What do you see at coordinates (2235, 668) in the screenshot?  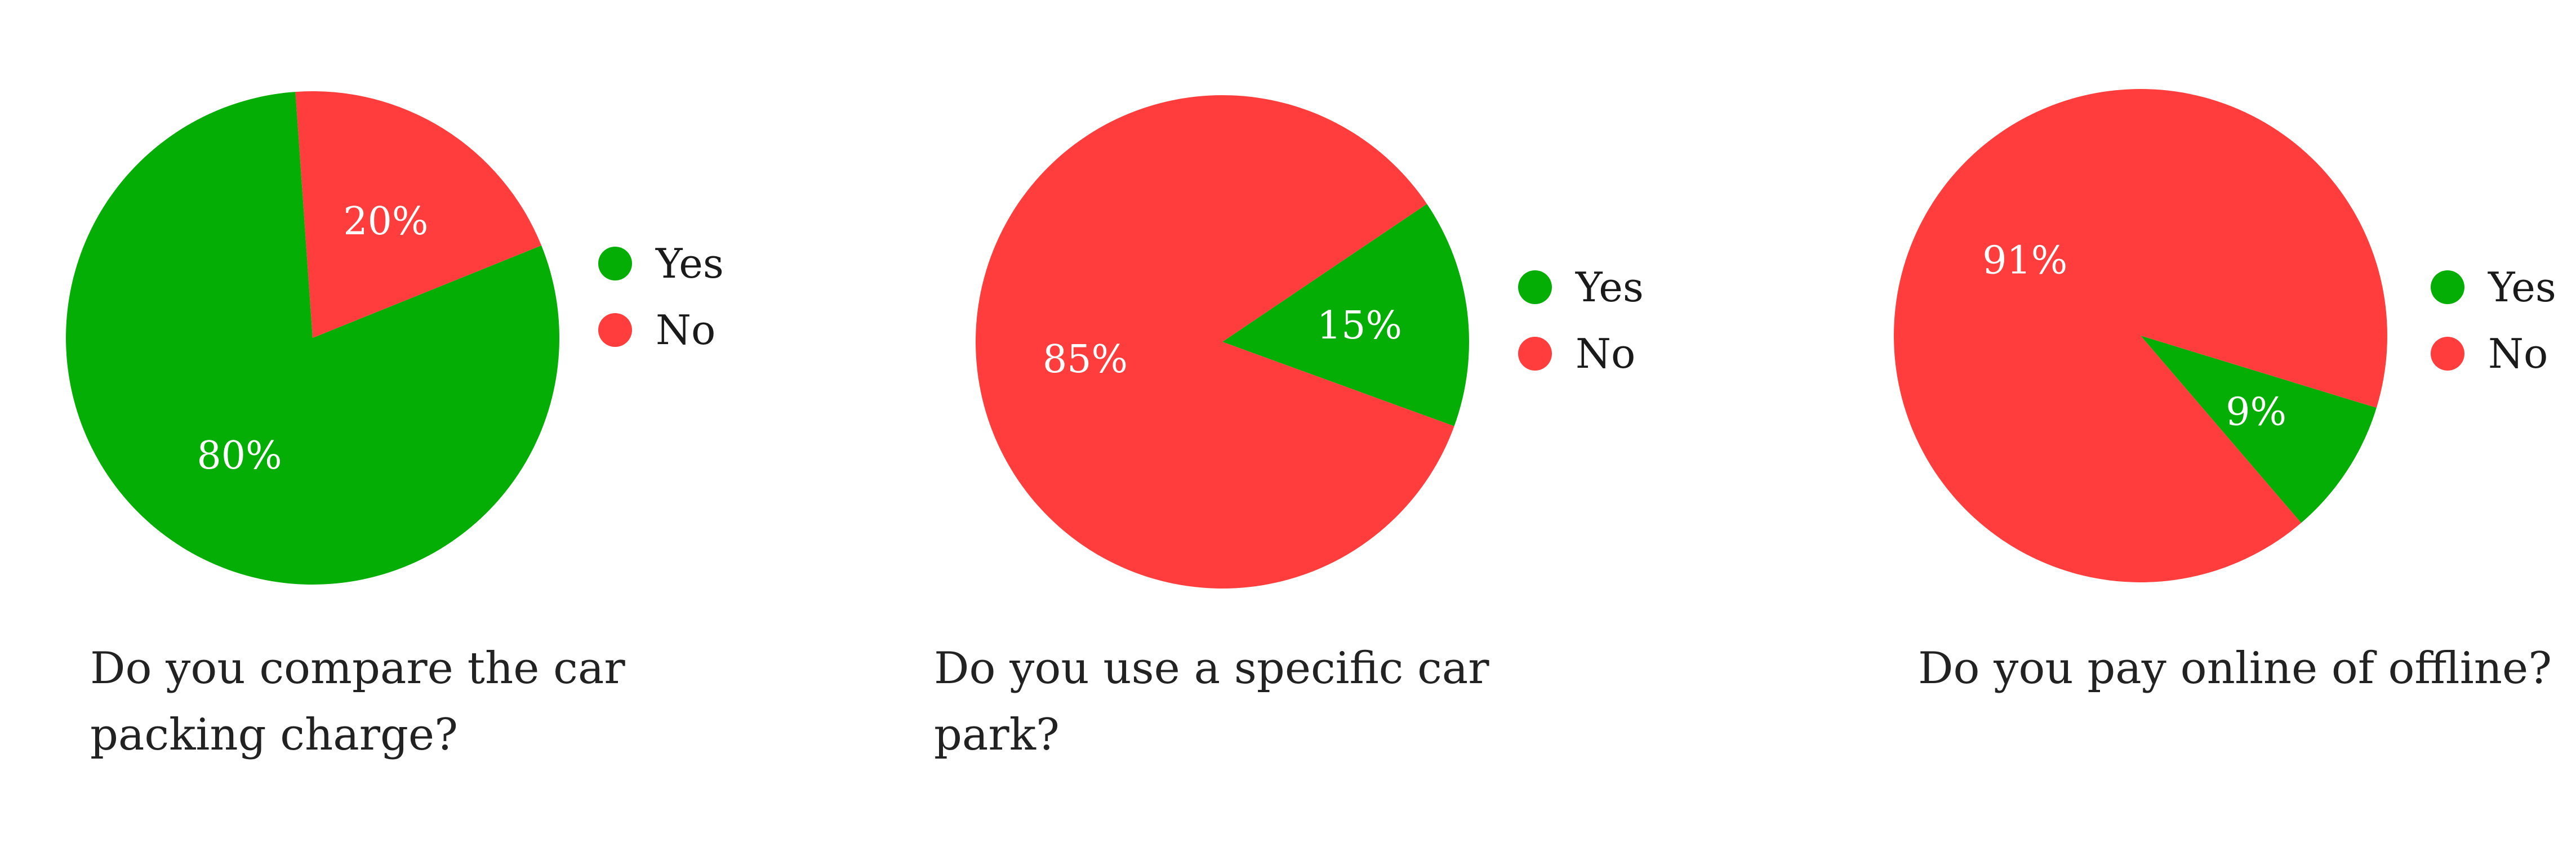 I see `question-pay-online-offline: Do you pay online of offline?` at bounding box center [2235, 668].